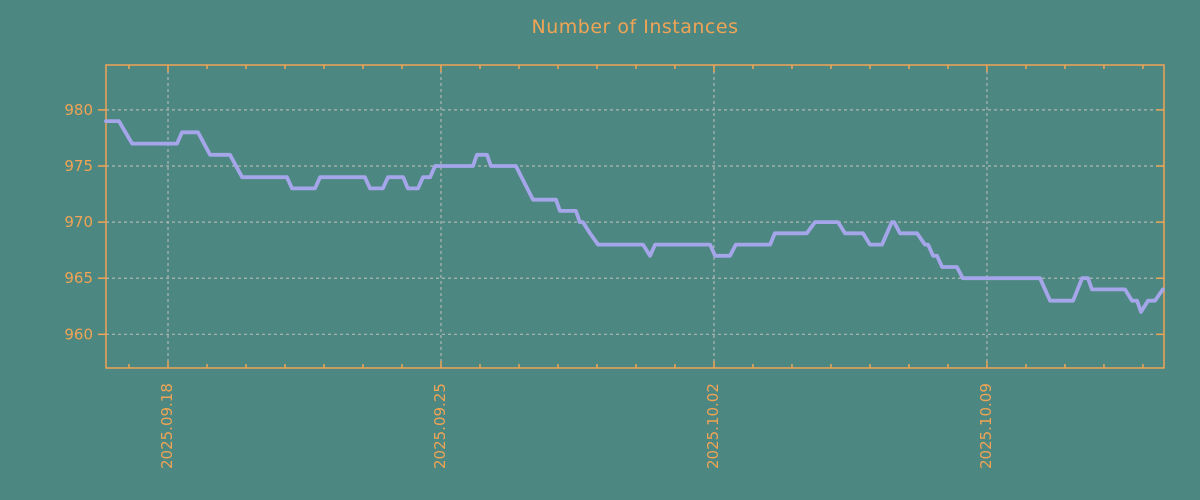  What do you see at coordinates (78, 110) in the screenshot?
I see `y-tick-label: 980` at bounding box center [78, 110].